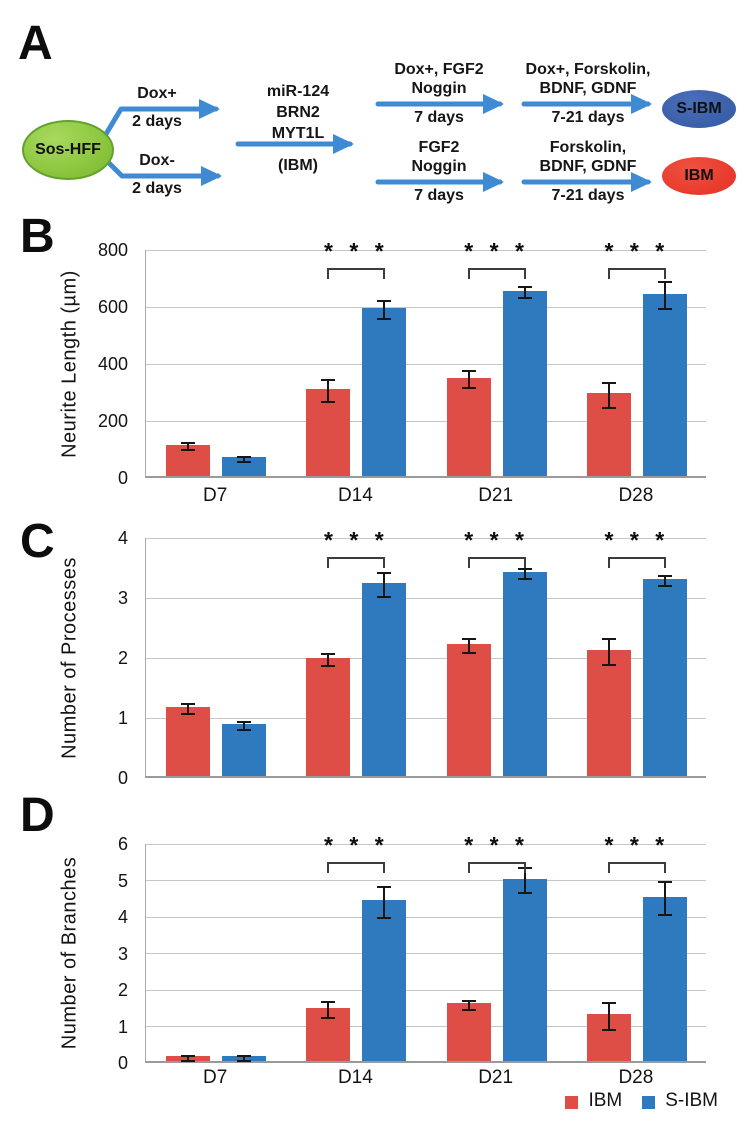 This screenshot has height=1125, width=750. What do you see at coordinates (122, 880) in the screenshot?
I see `y-tick-label: 5` at bounding box center [122, 880].